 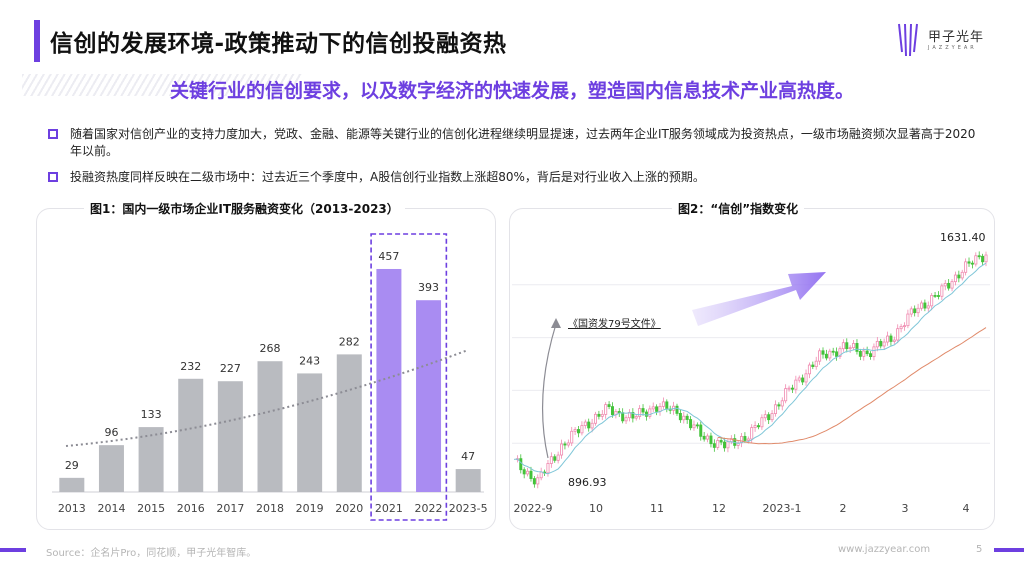 What do you see at coordinates (956, 37) in the screenshot?
I see `logo-text: 甲子光年` at bounding box center [956, 37].